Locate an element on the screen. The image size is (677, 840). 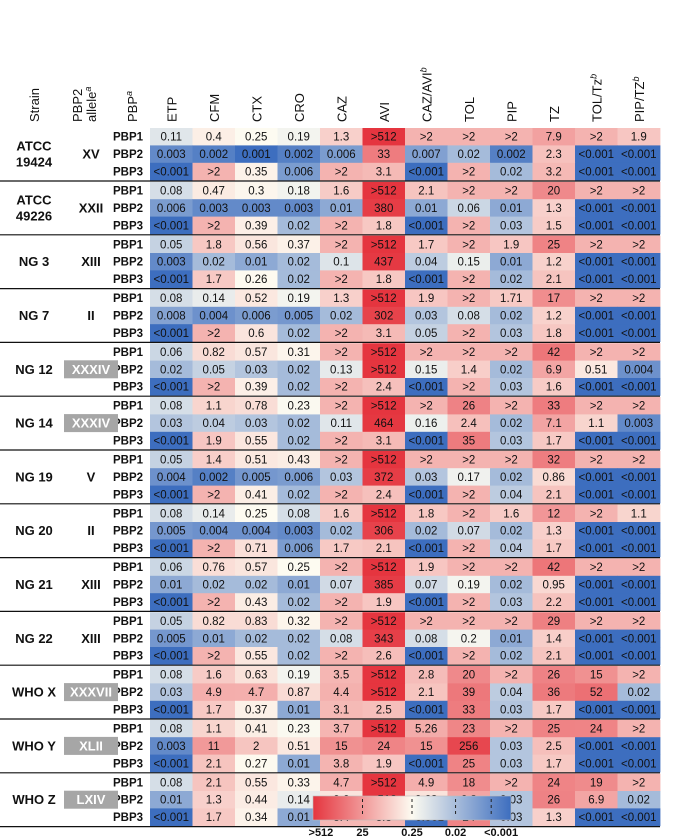
cell-value-label: 302 is located at coordinates (383, 317).